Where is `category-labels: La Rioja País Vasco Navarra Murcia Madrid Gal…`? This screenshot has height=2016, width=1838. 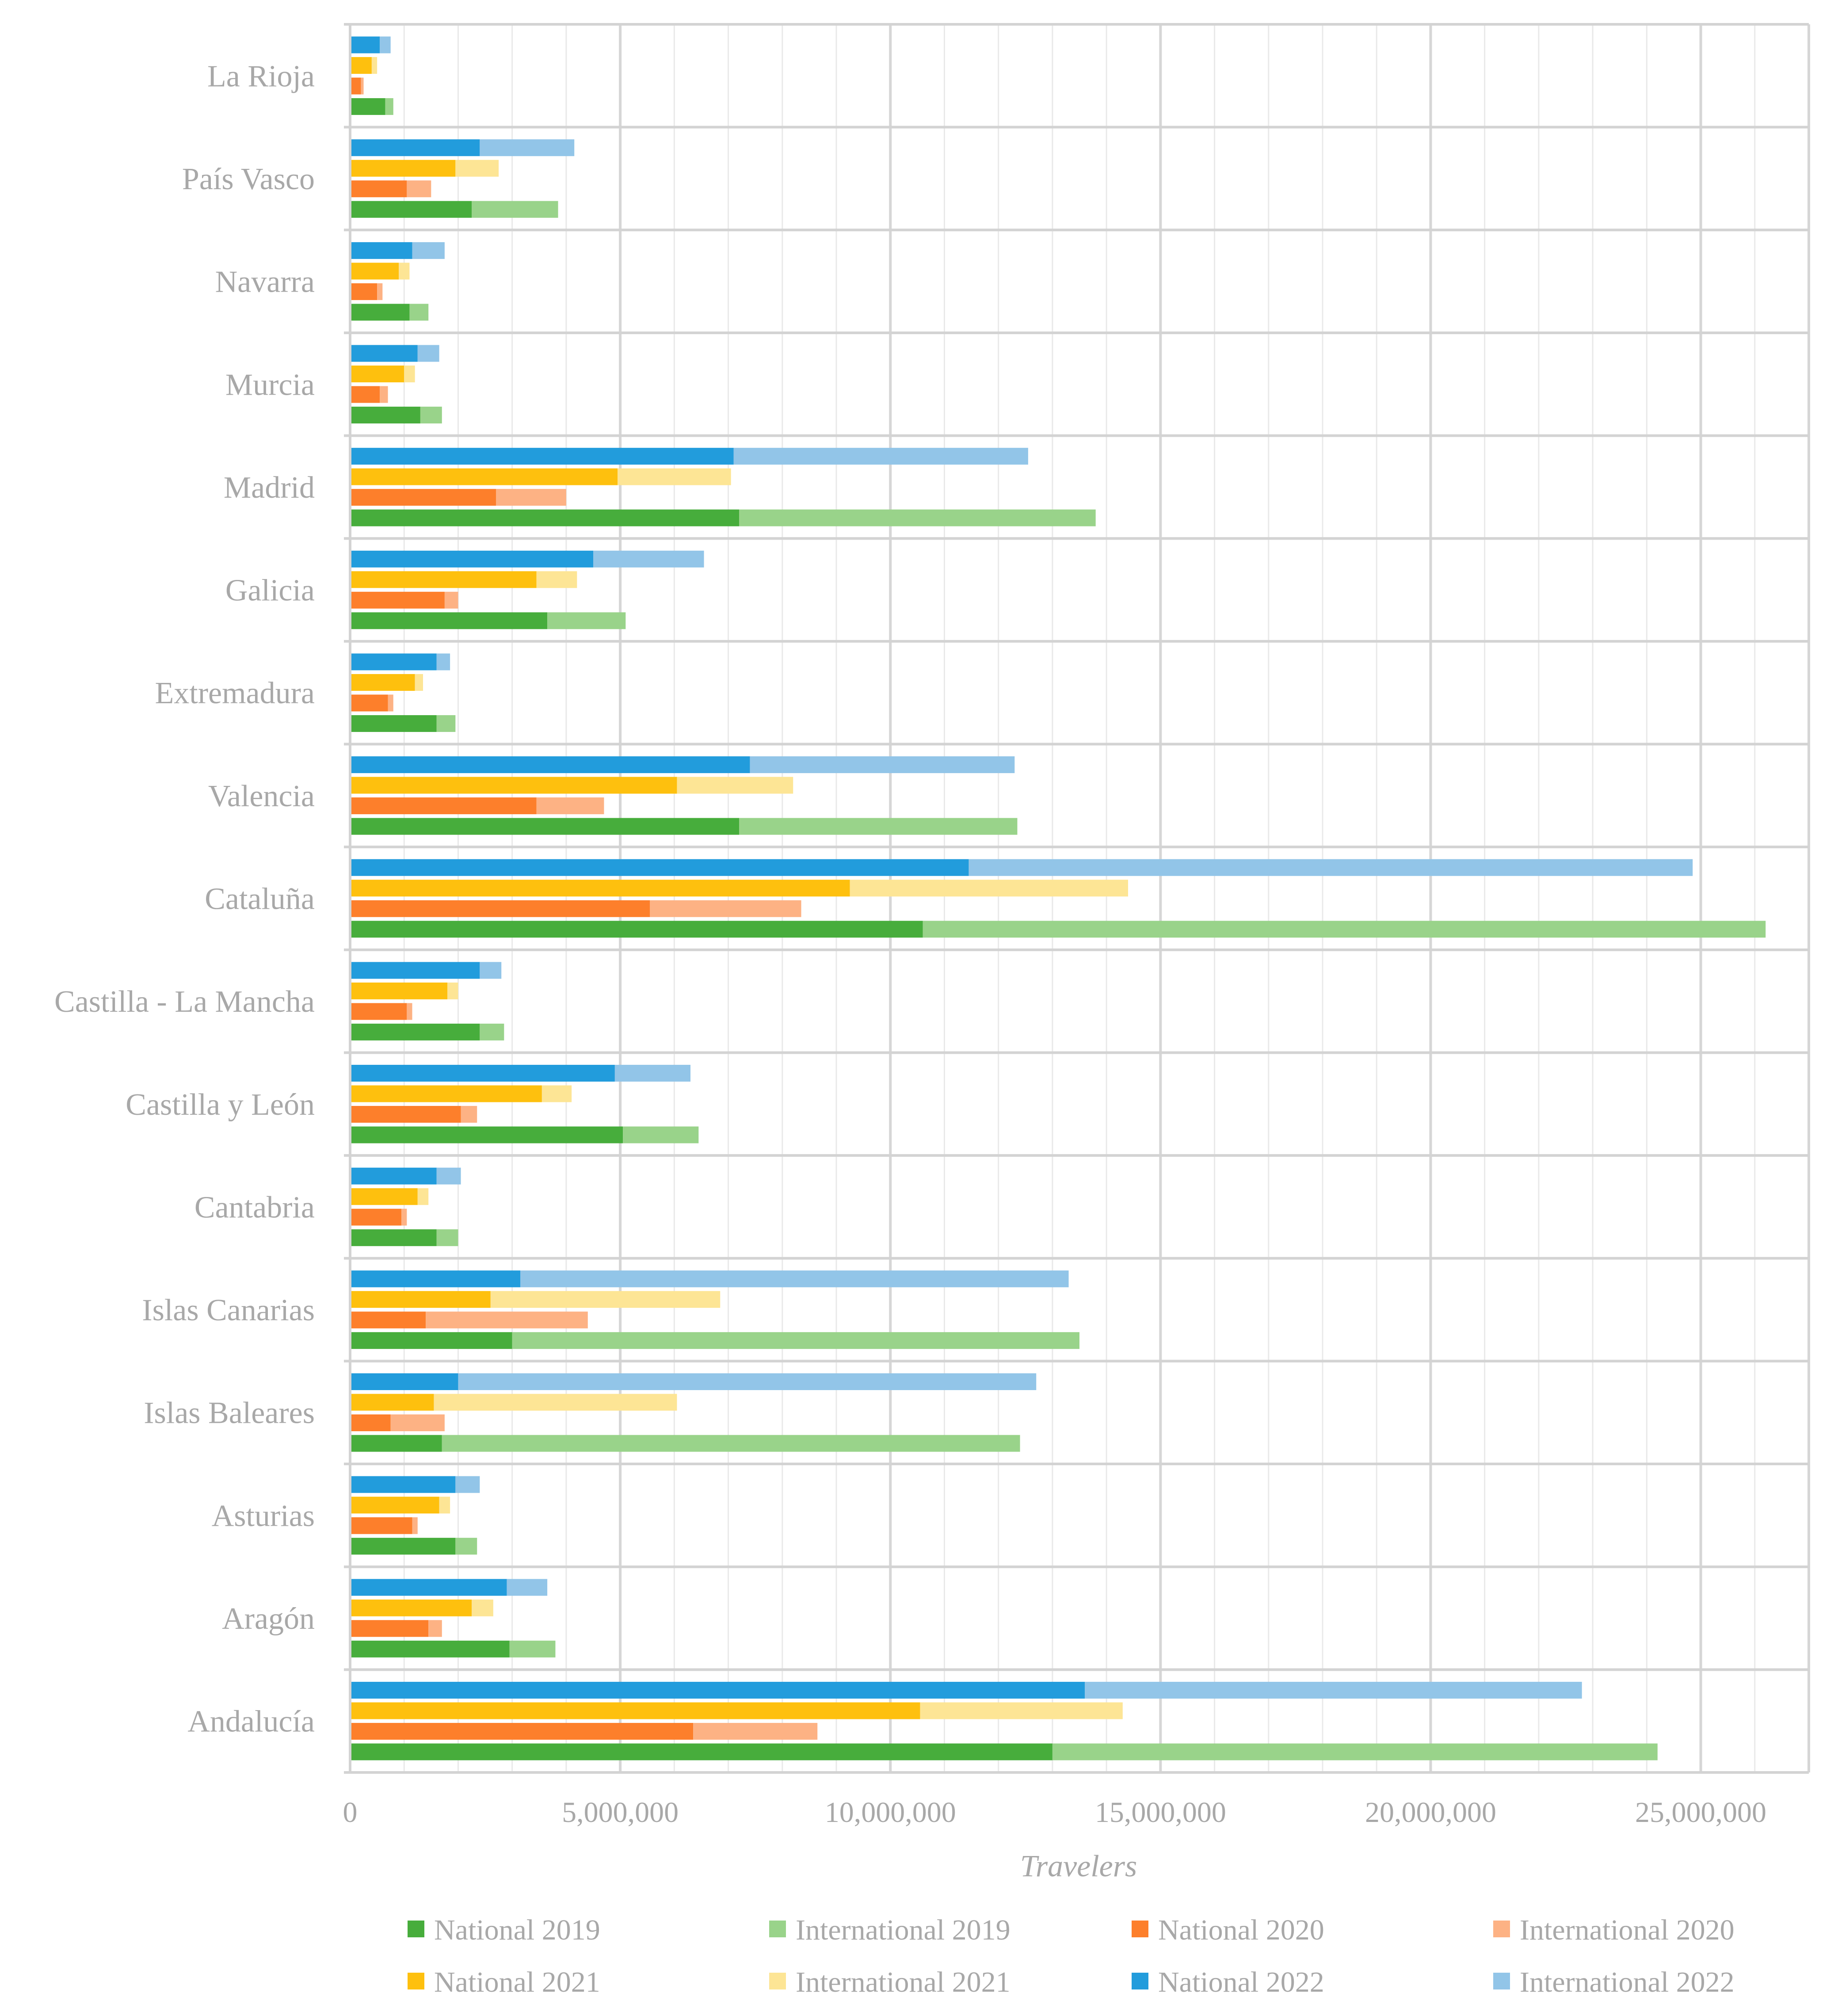
category-labels: La Rioja País Vasco Navarra Murcia Madrid Gal… is located at coordinates (185, 898).